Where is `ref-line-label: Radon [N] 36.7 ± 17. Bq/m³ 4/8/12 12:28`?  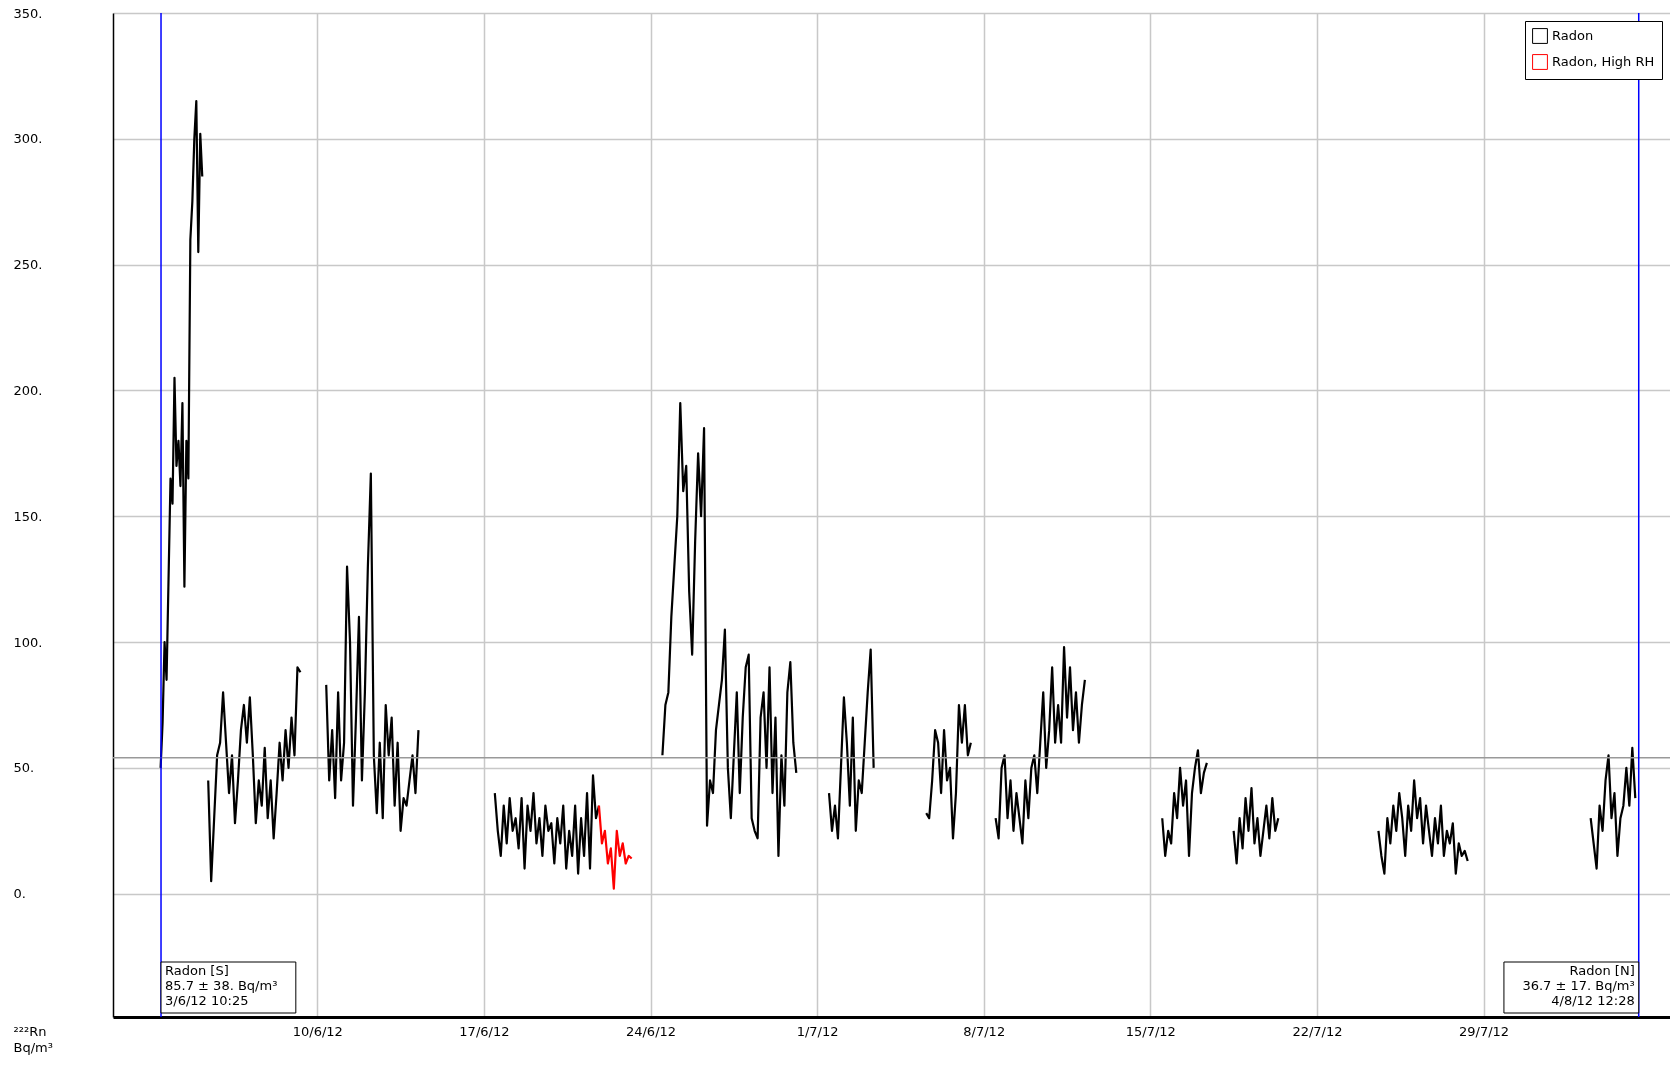
ref-line-label: Radon [N] 36.7 ± 17. Bq/m³ 4/8/12 12:28 is located at coordinates (1578, 985).